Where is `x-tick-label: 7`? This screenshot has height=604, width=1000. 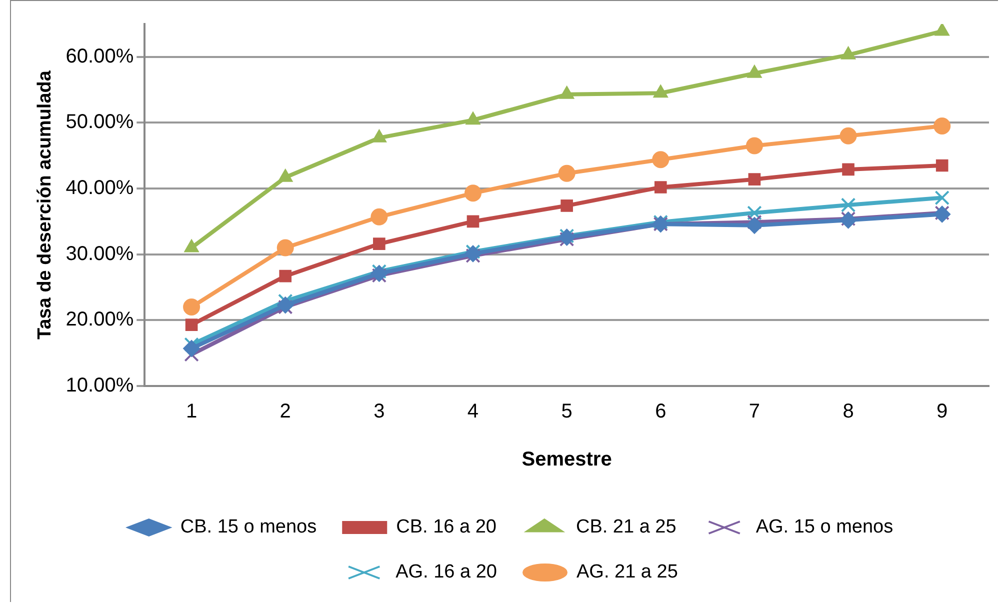
x-tick-label: 7 is located at coordinates (754, 411).